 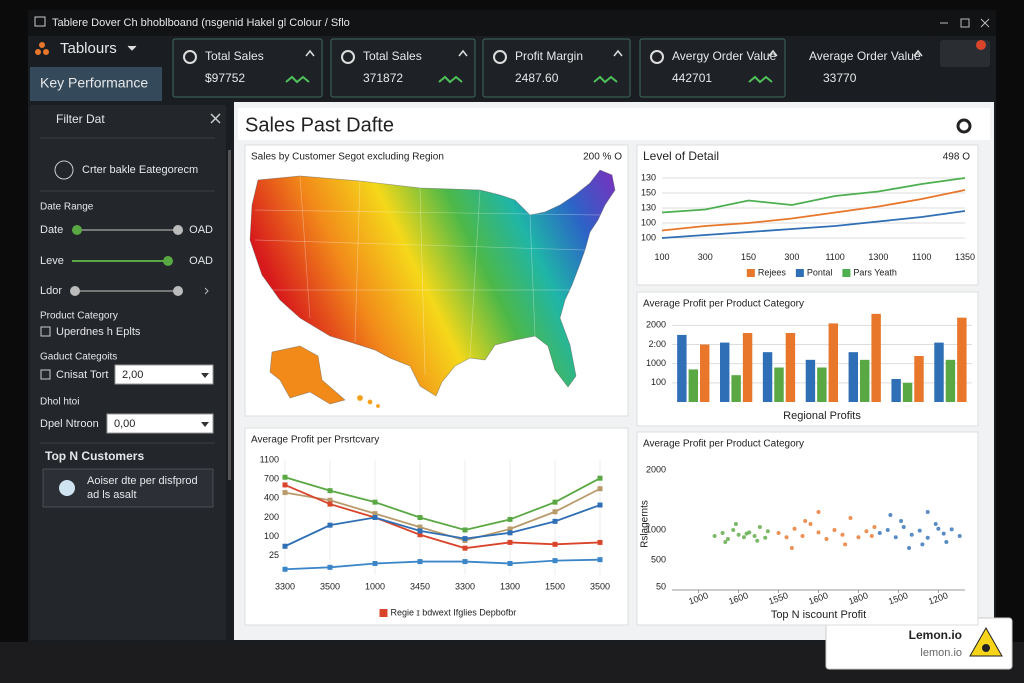 What do you see at coordinates (818, 615) in the screenshot?
I see `x-axis-label: Top N iscount Profit` at bounding box center [818, 615].